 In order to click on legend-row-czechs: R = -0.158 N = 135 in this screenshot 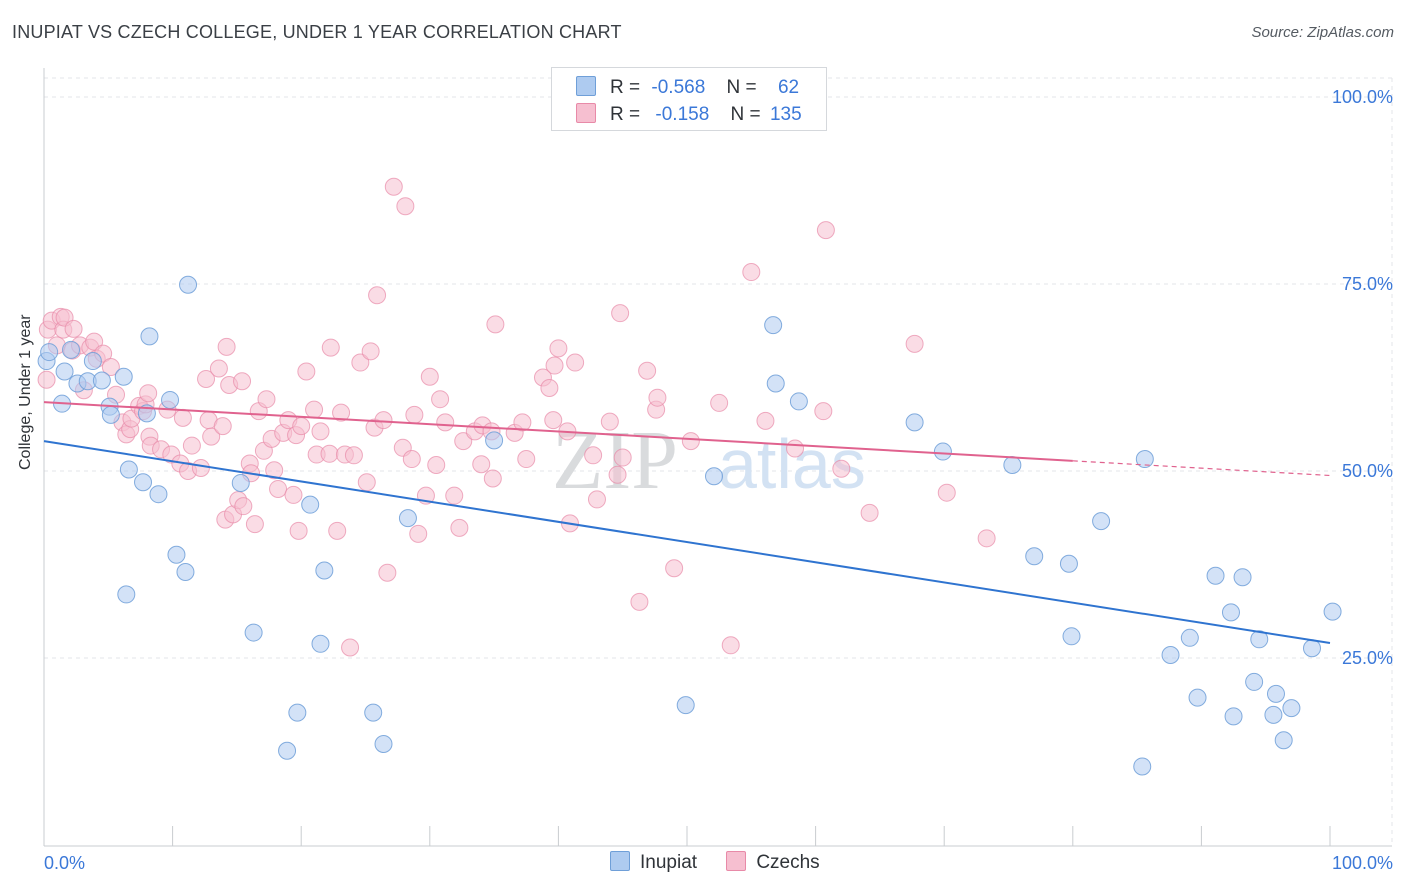, I will do `click(689, 114)`.